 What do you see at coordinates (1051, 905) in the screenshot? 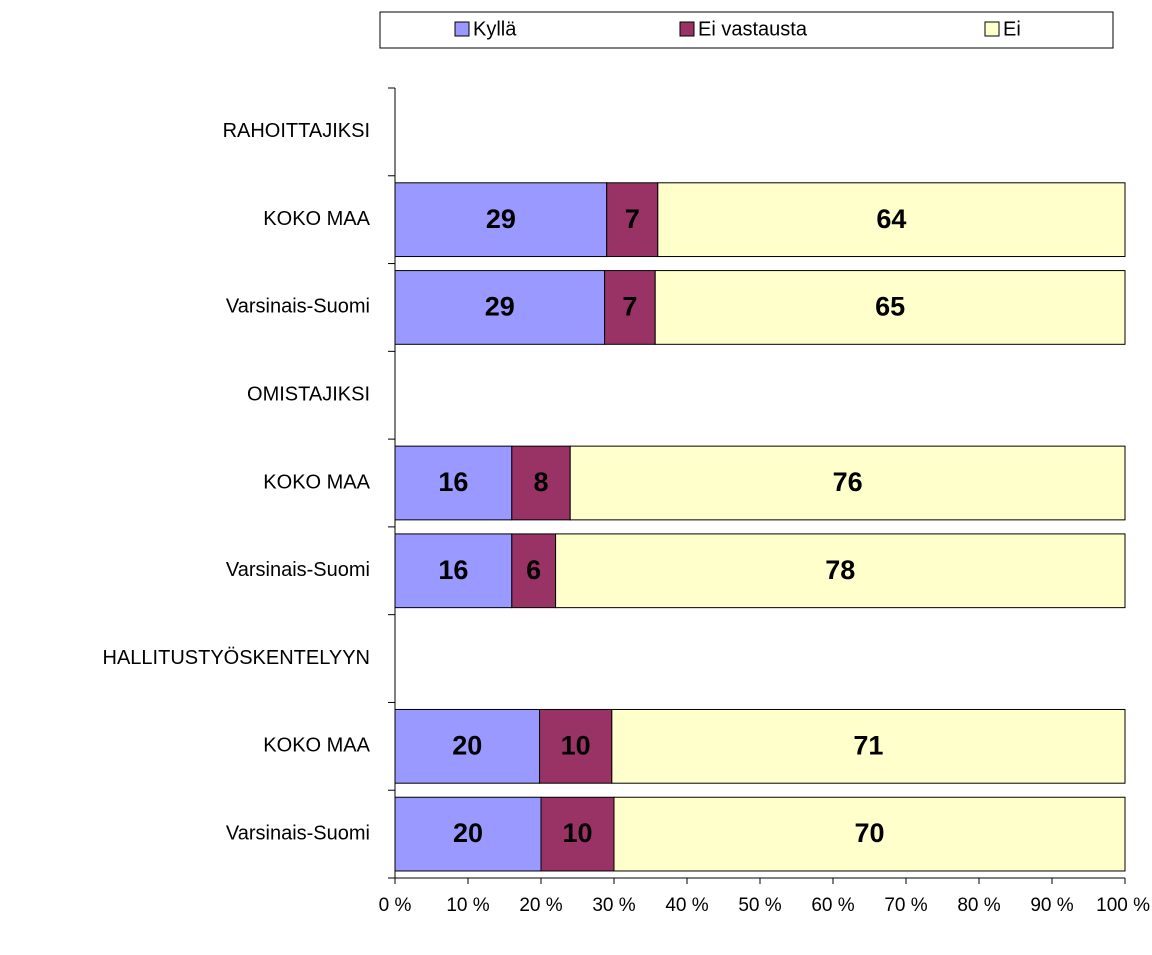
I see `x-tick-label: 90 %` at bounding box center [1051, 905].